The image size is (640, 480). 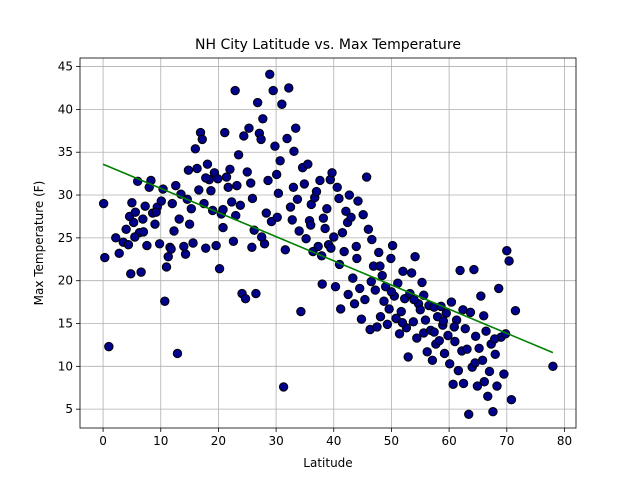 I want to click on y-tick-label: 15, so click(x=65, y=324).